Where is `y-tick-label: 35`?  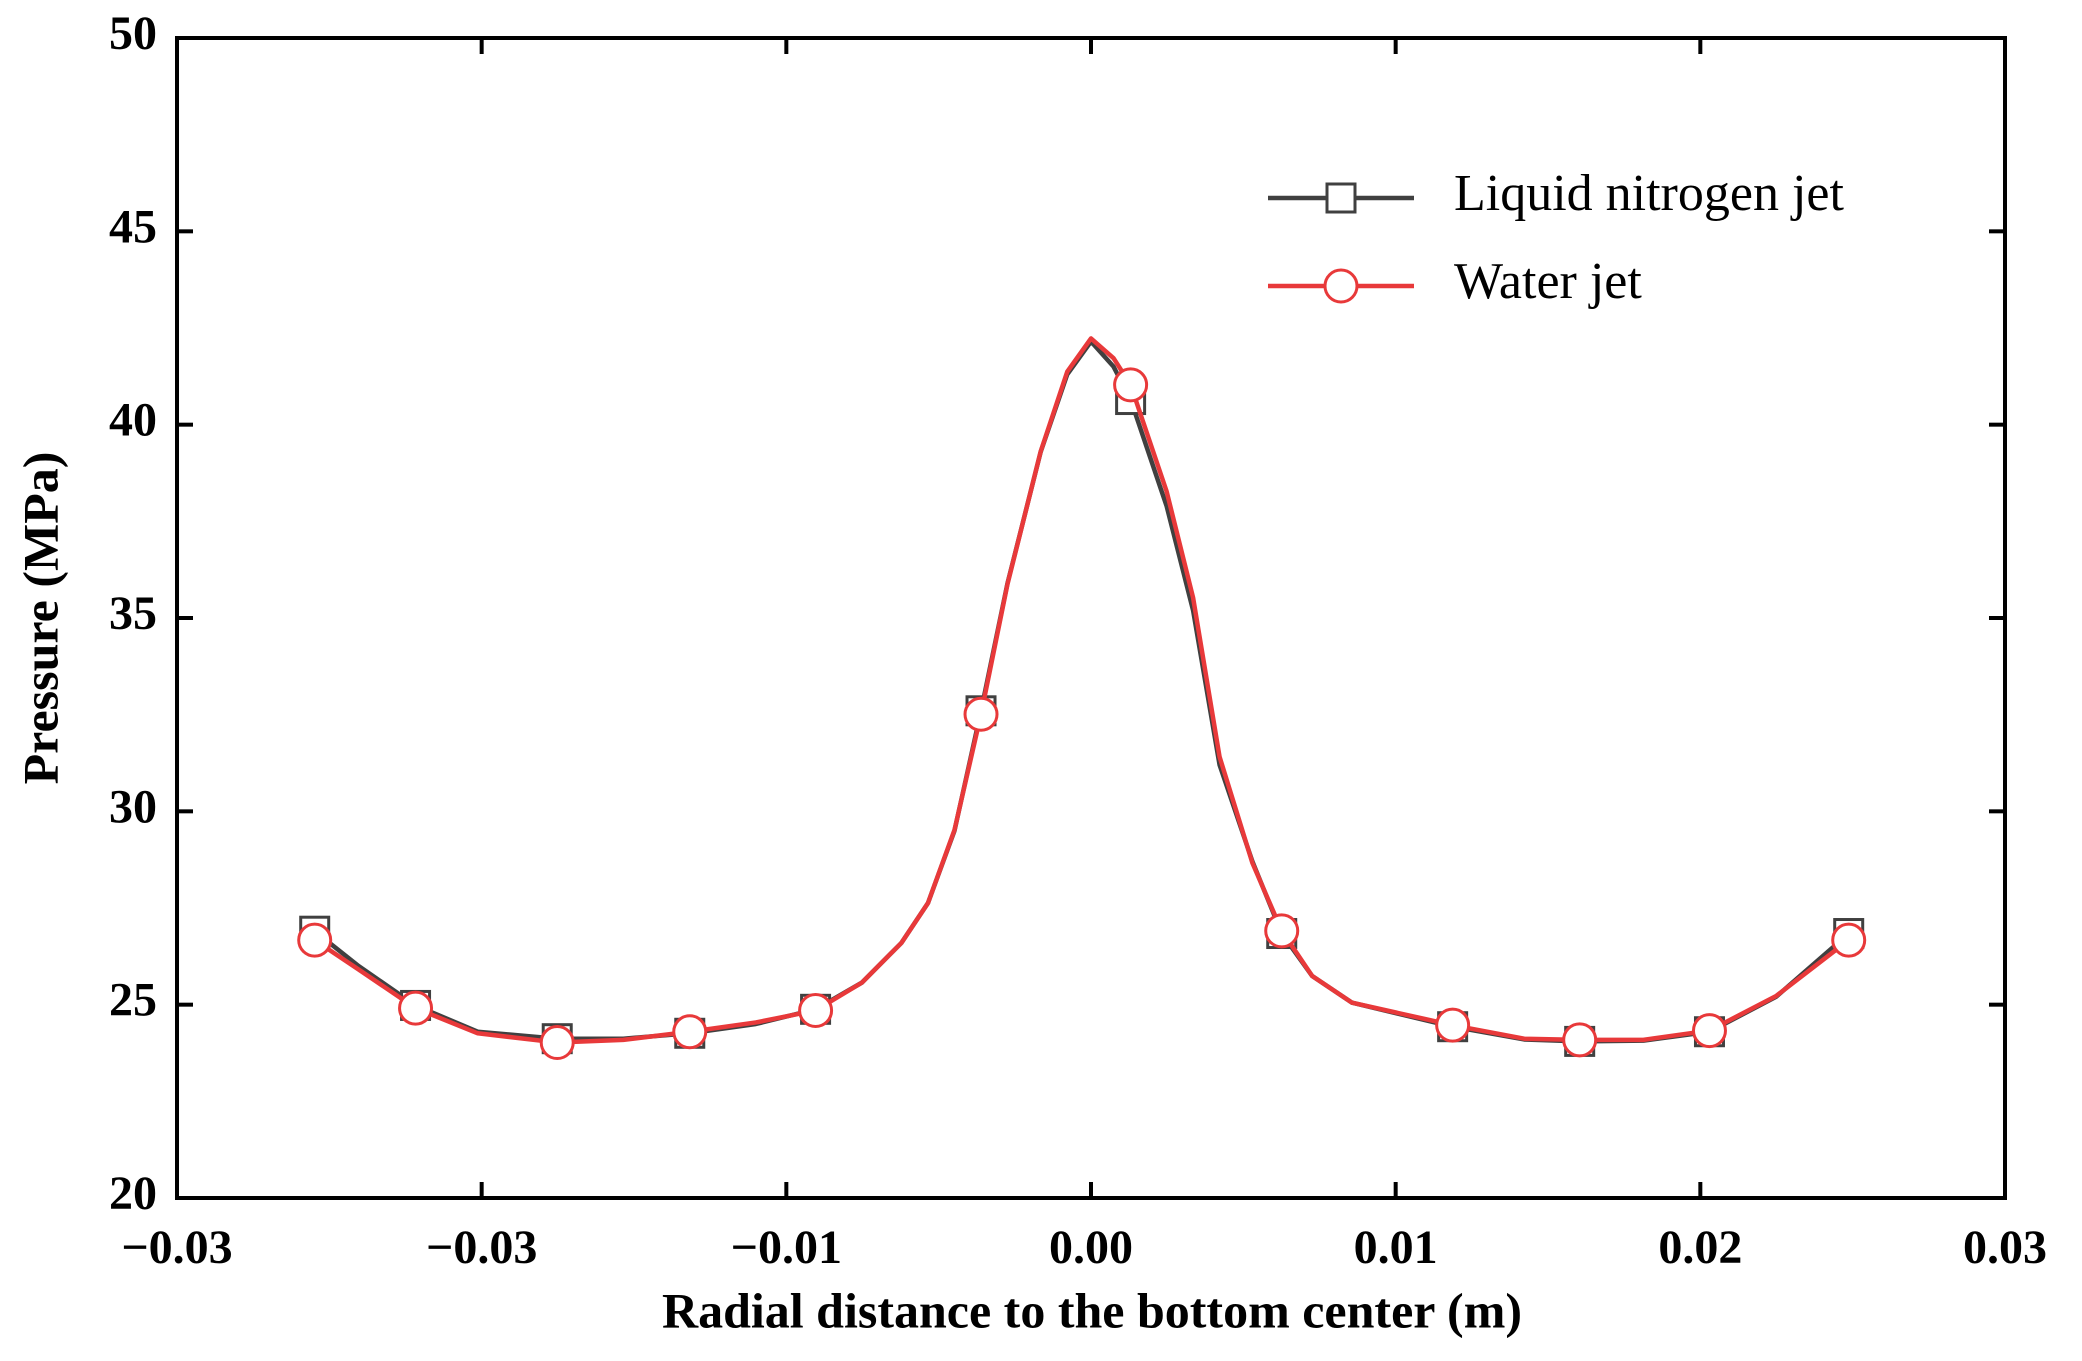
y-tick-label: 35 is located at coordinates (133, 613).